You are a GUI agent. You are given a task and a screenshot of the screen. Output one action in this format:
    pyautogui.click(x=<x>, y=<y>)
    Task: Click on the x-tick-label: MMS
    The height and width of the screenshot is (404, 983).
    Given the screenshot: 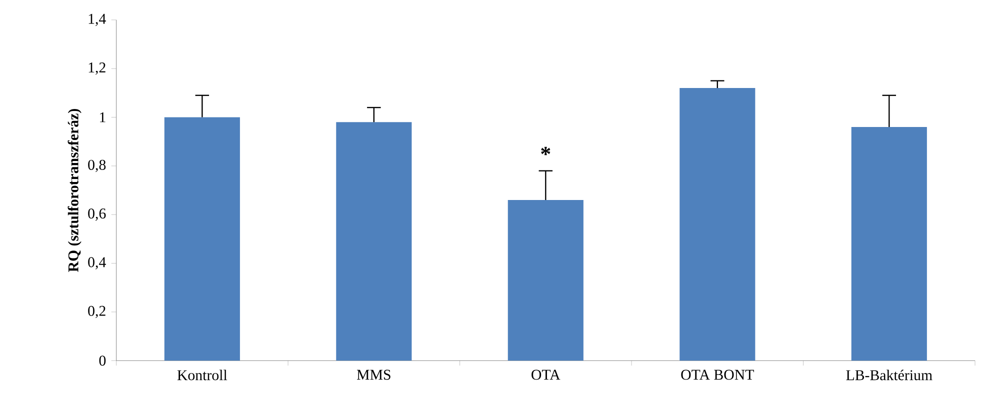 What is the action you would take?
    pyautogui.click(x=373, y=375)
    